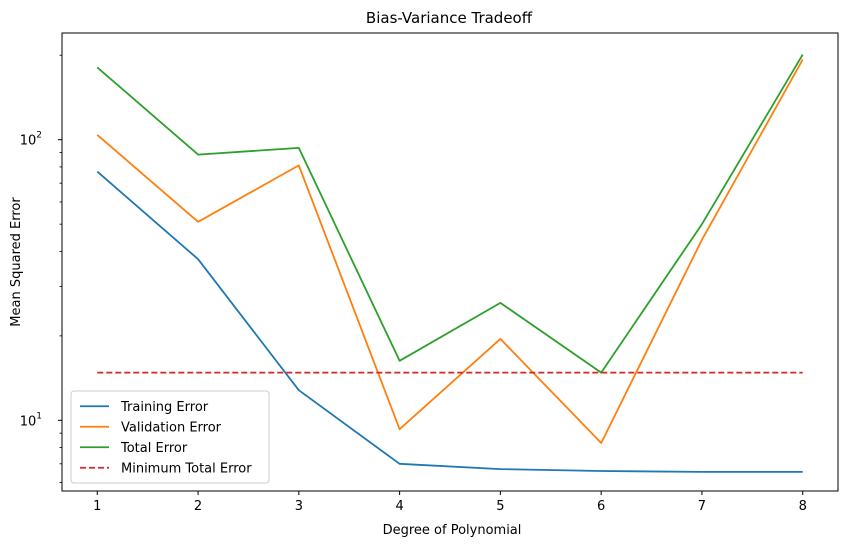  I want to click on x-tick-label: 6, so click(601, 506).